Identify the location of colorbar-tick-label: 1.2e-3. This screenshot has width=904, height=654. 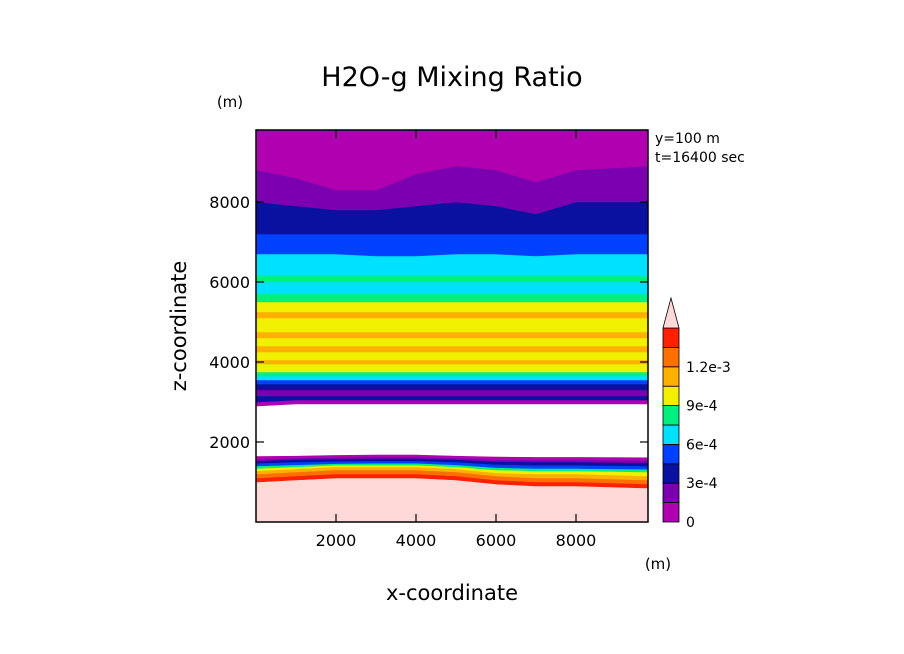
(708, 368).